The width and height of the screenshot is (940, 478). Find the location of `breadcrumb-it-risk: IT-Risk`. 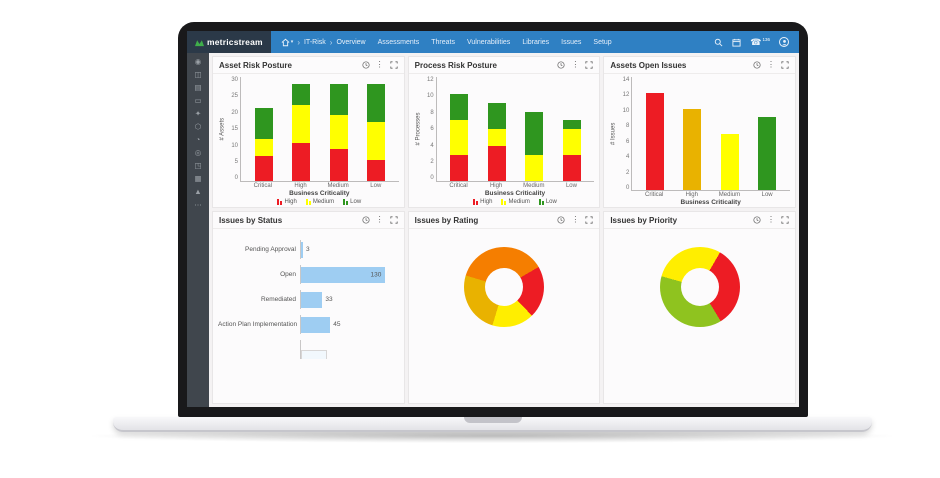

breadcrumb-it-risk: IT-Risk is located at coordinates (314, 42).